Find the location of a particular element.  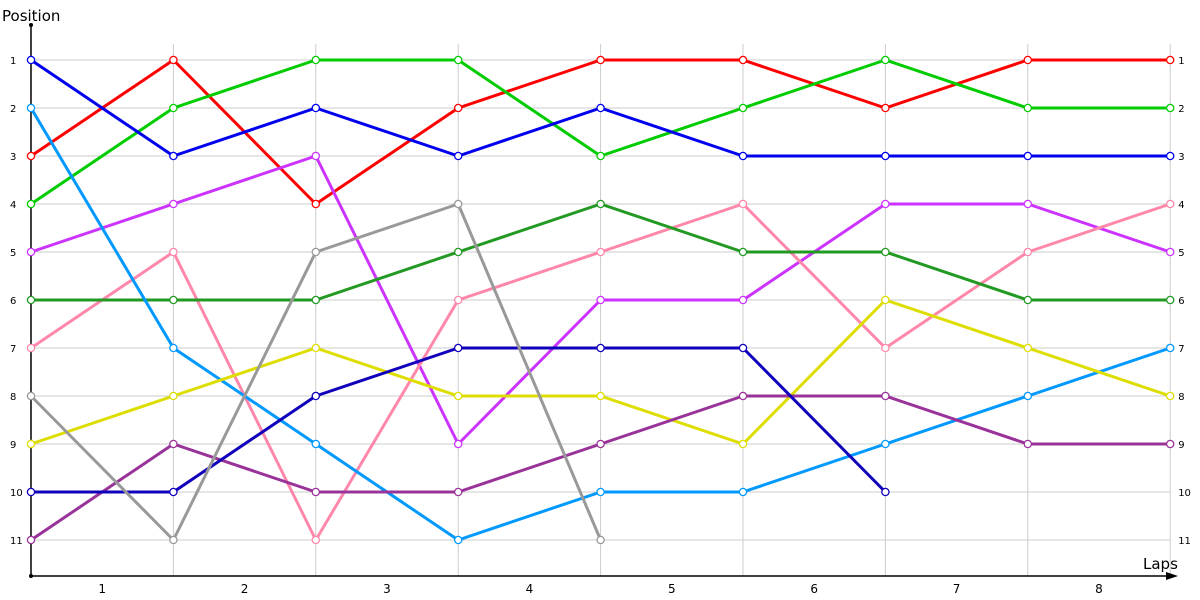

y-tick-label: 4 is located at coordinates (13, 205).